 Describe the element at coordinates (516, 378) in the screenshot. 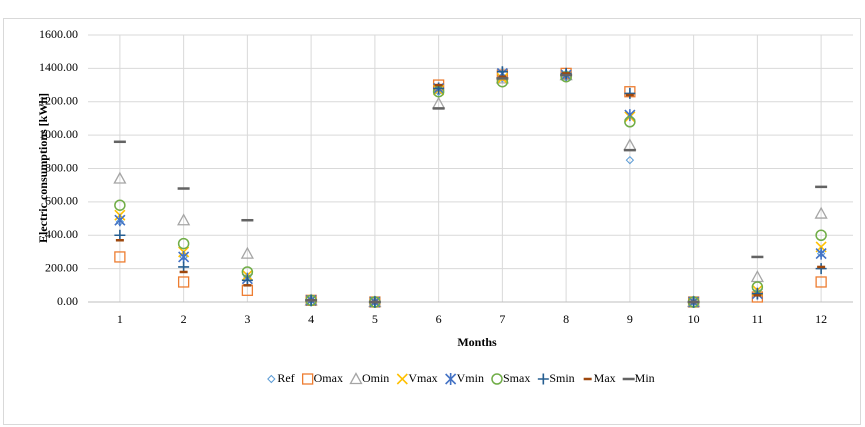

I see `legend-label: Smax` at that location.